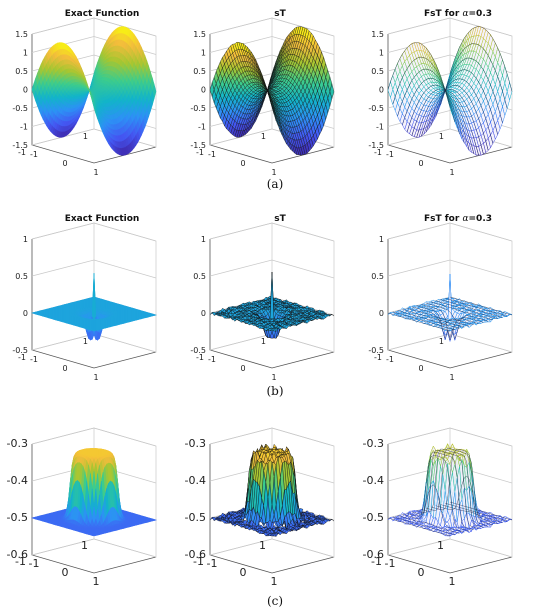 Image resolution: width=550 pixels, height=616 pixels. I want to click on panel-c-3: -0.3 -0.4 -0.5 -0.6-1 0 1 1 -1, so click(438, 507).